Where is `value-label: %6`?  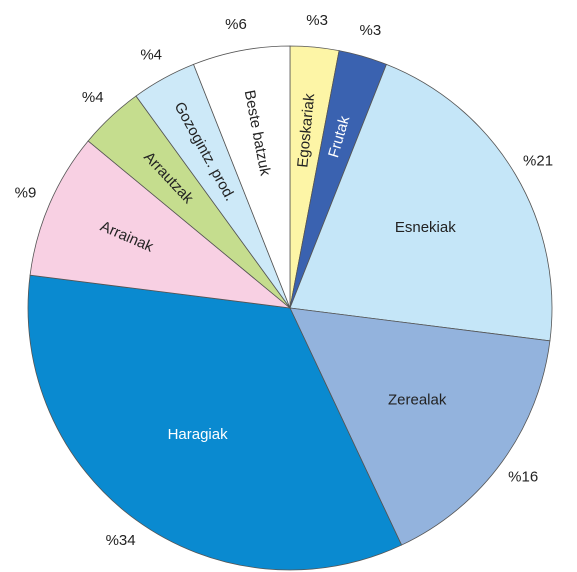 value-label: %6 is located at coordinates (236, 24).